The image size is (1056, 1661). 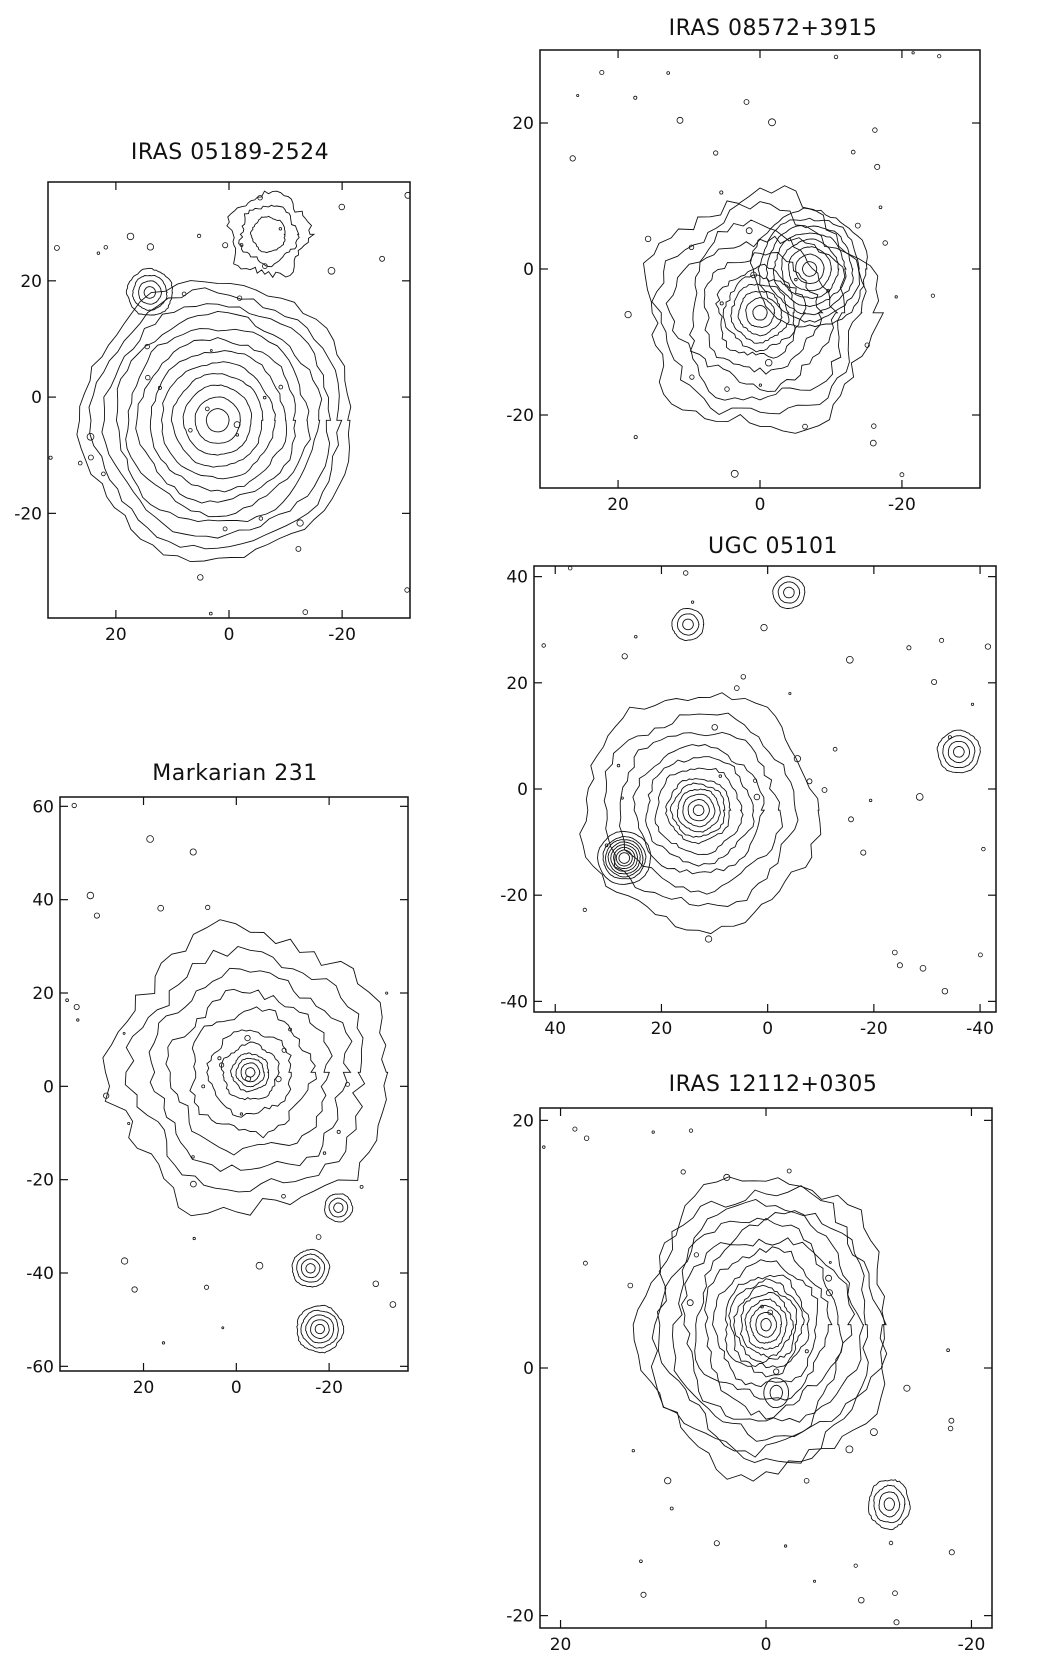 What do you see at coordinates (773, 1084) in the screenshot?
I see `panel-title: IRAS 12112+0305` at bounding box center [773, 1084].